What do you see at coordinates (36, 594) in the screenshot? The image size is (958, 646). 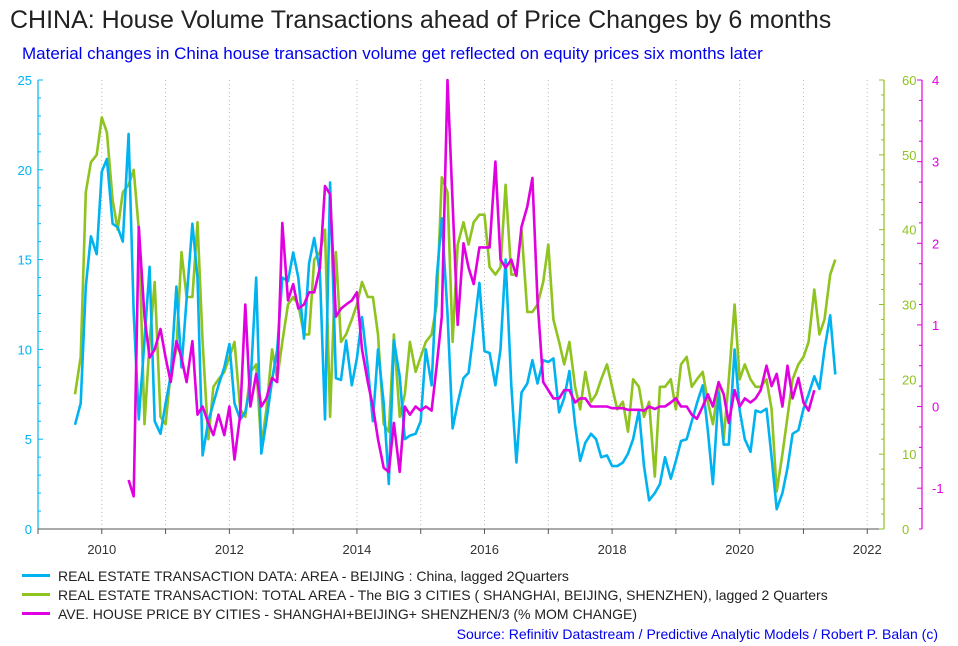 I see `legend-swatch-green` at bounding box center [36, 594].